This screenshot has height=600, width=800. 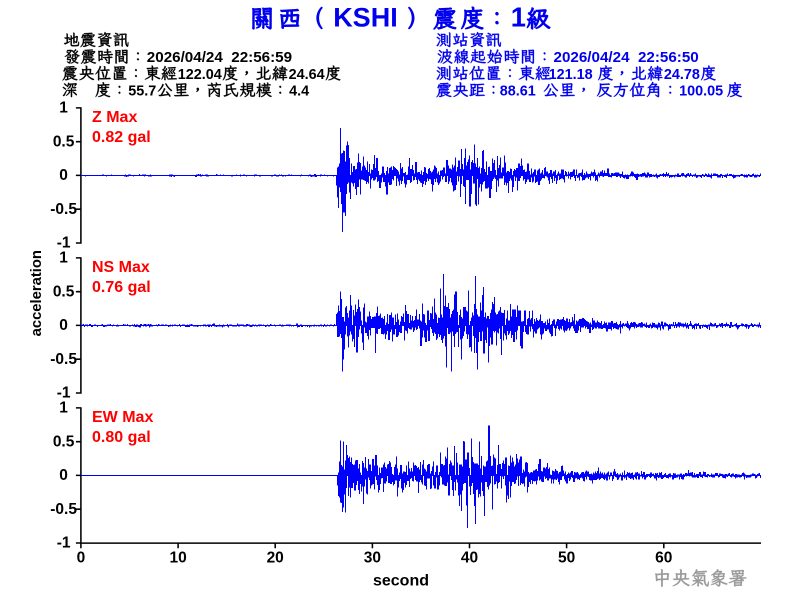 What do you see at coordinates (663, 558) in the screenshot?
I see `svg-text: 60` at bounding box center [663, 558].